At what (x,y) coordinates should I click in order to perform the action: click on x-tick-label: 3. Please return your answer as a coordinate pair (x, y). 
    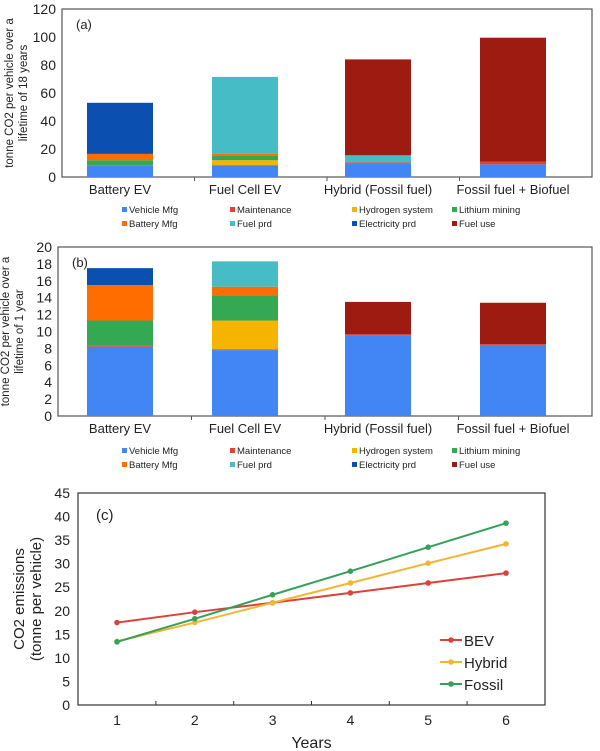
    Looking at the image, I should click on (273, 720).